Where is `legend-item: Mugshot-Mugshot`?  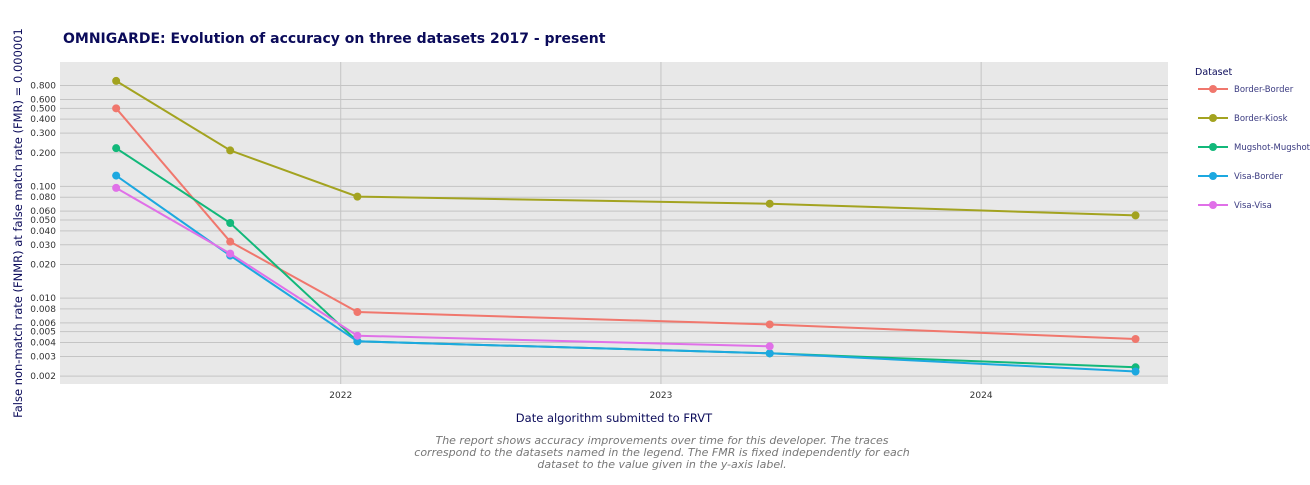
legend-item: Mugshot-Mugshot is located at coordinates (1254, 148).